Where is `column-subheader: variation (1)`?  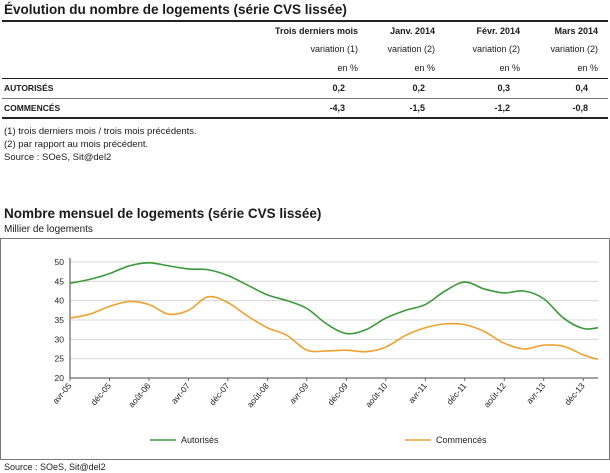
column-subheader: variation (1) is located at coordinates (334, 49).